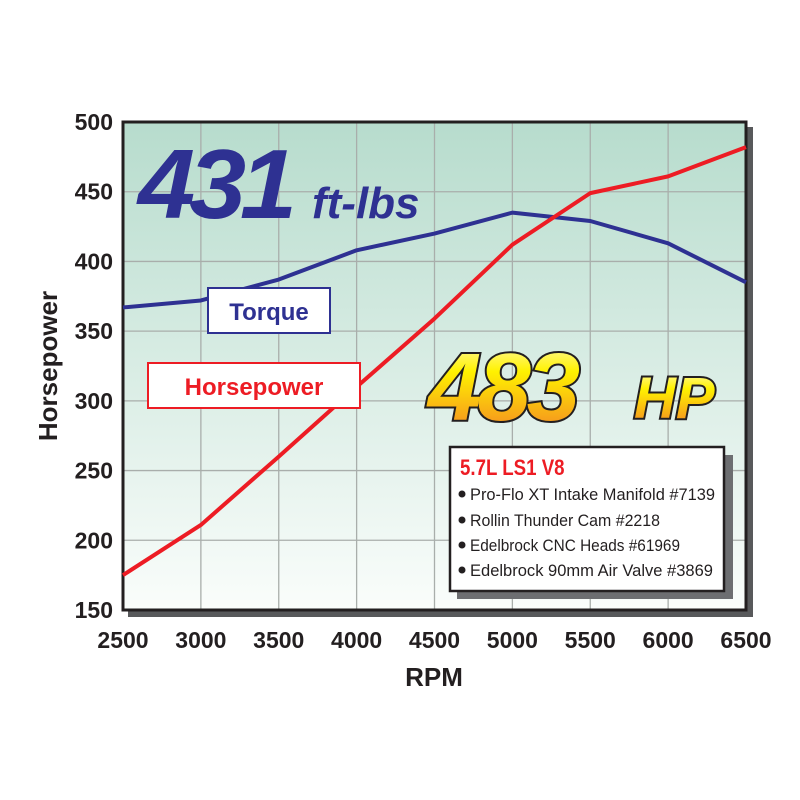 The width and height of the screenshot is (800, 800). What do you see at coordinates (356, 640) in the screenshot?
I see `x-tick-label: 4000` at bounding box center [356, 640].